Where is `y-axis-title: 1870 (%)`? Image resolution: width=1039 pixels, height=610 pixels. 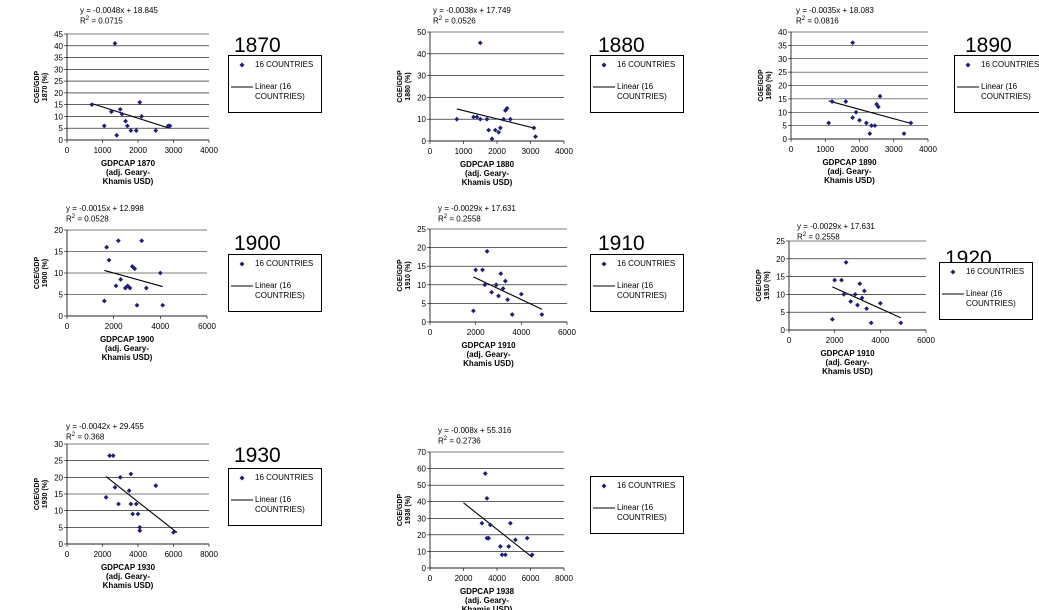
y-axis-title: 1870 (%) is located at coordinates (45, 87).